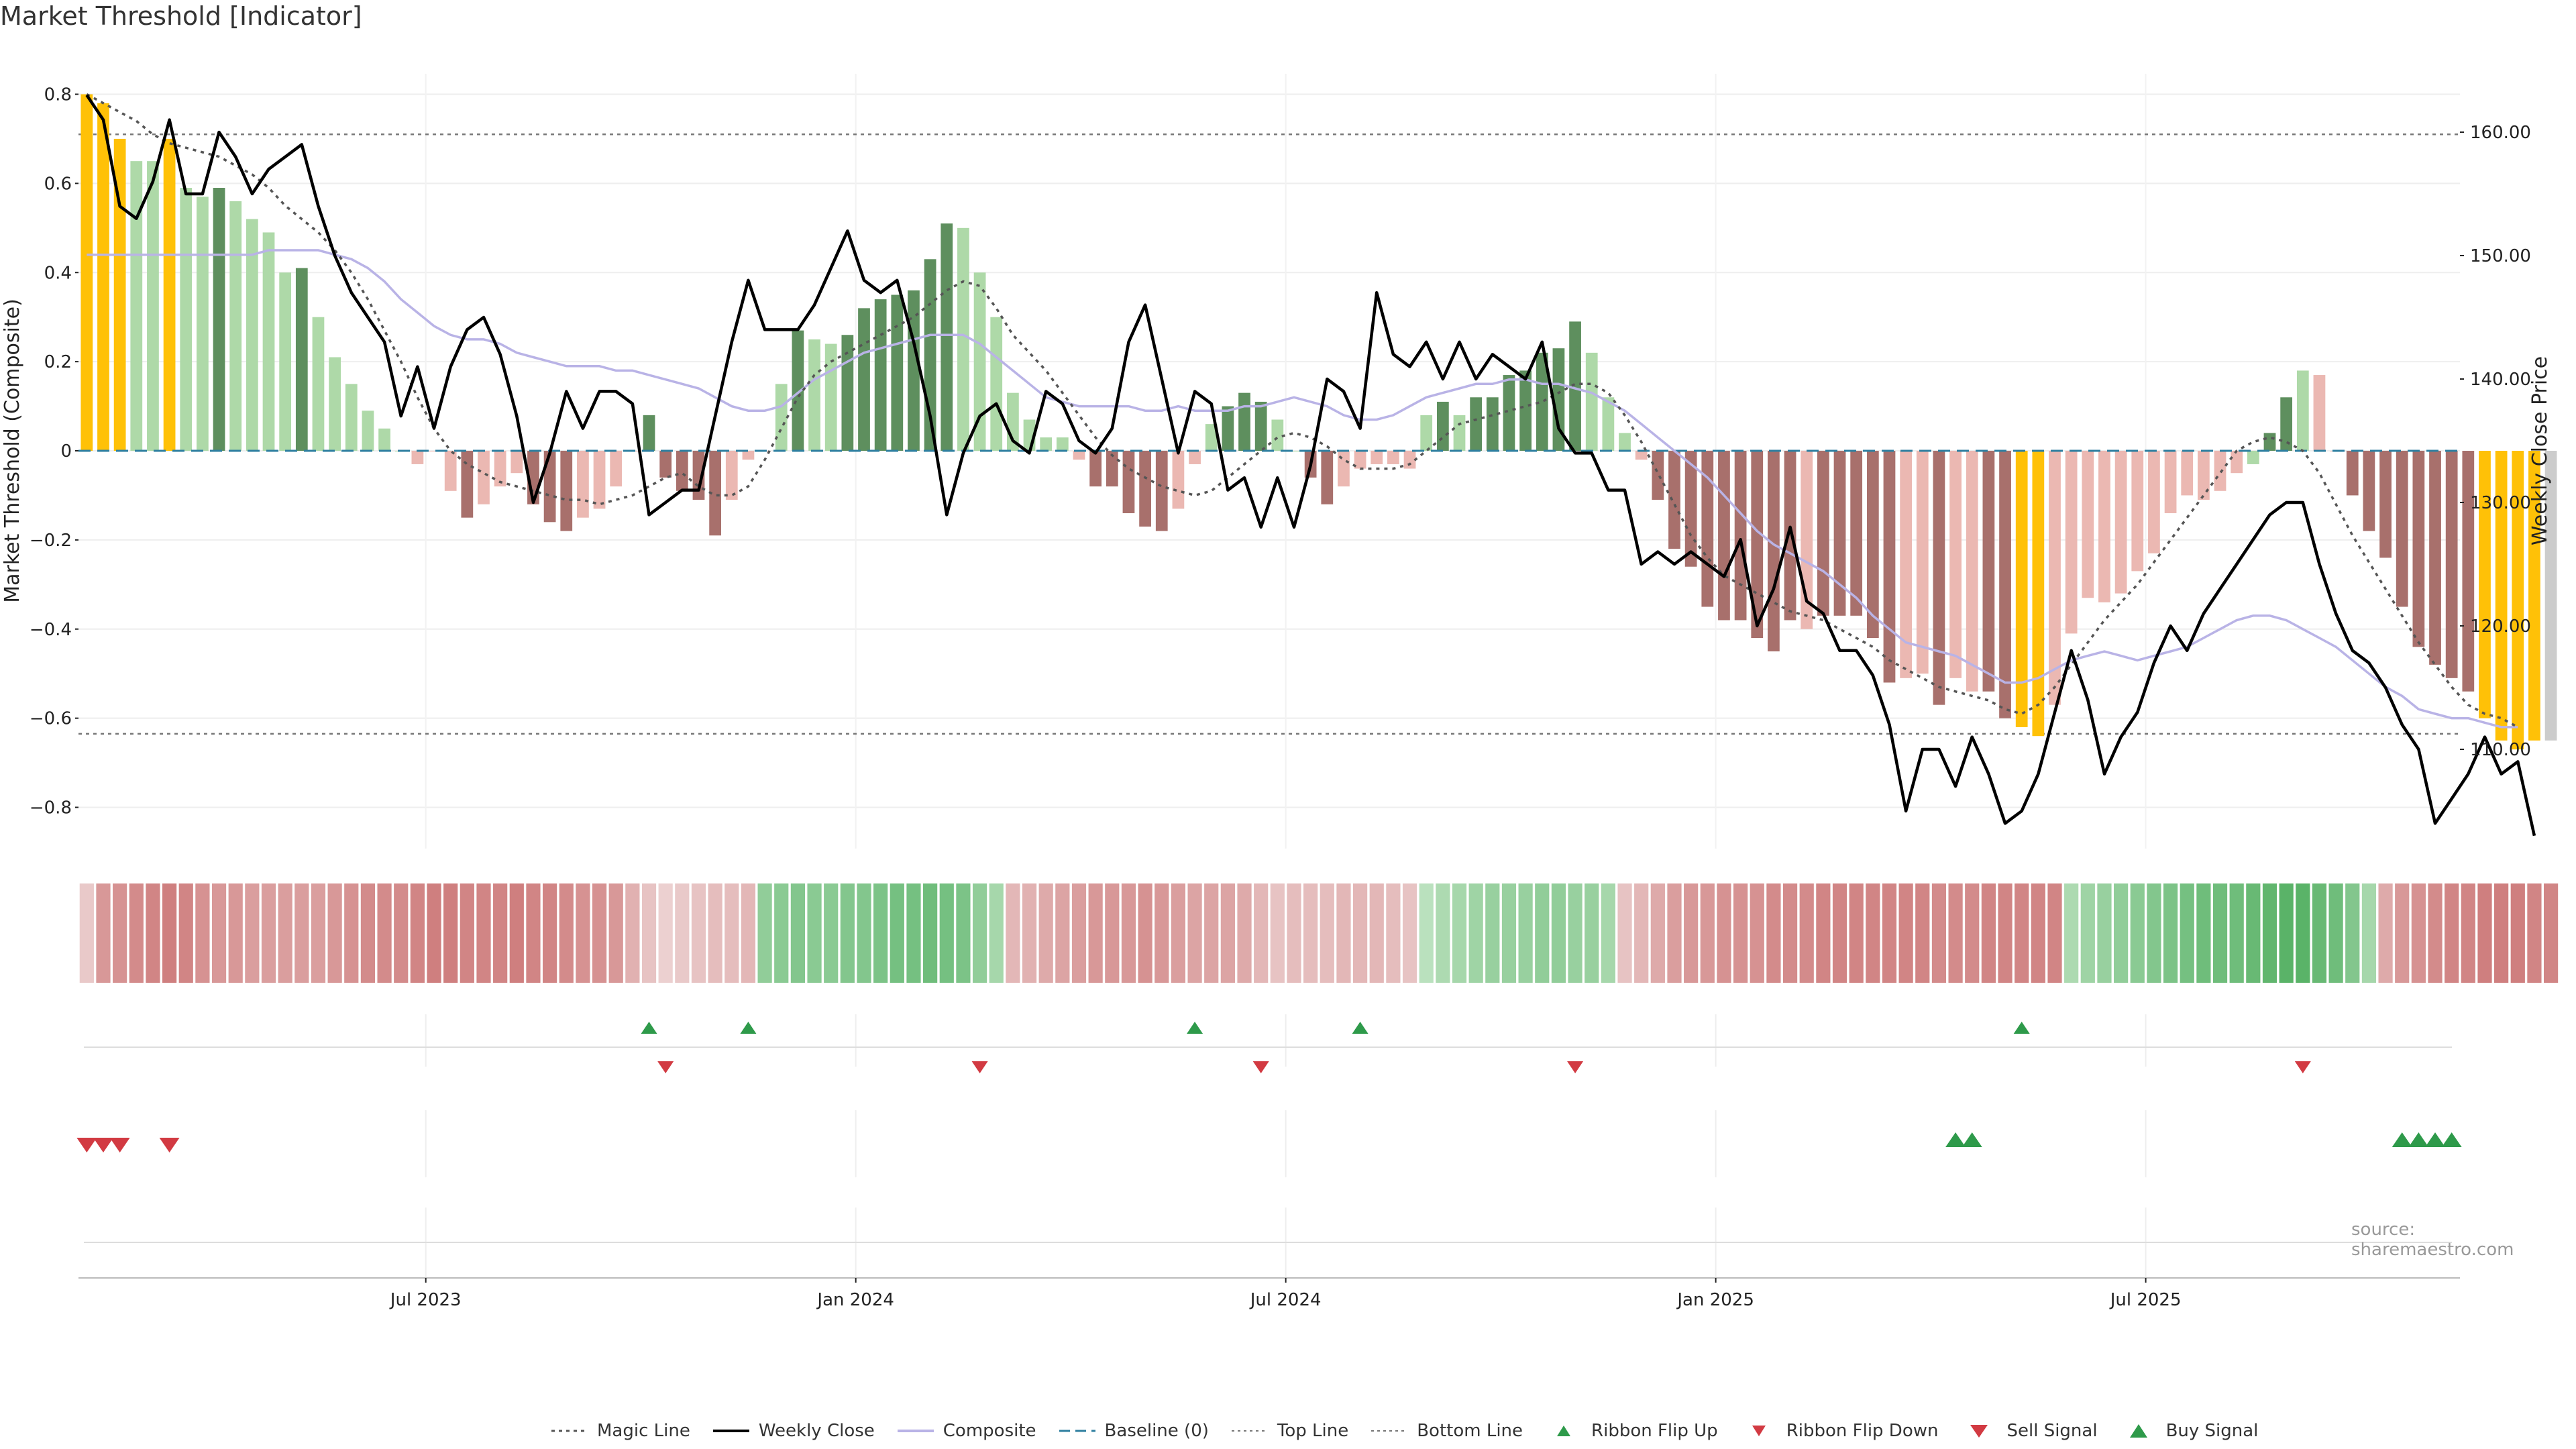  What do you see at coordinates (748, 1028) in the screenshot?
I see `ribbon-flip-up-marker` at bounding box center [748, 1028].